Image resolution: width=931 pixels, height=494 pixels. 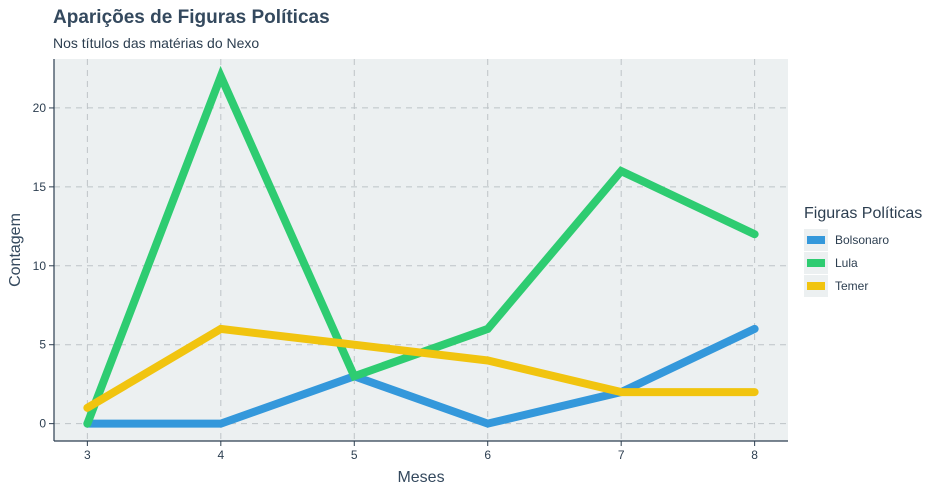 I want to click on x-axis-title: Meses, so click(x=420, y=477).